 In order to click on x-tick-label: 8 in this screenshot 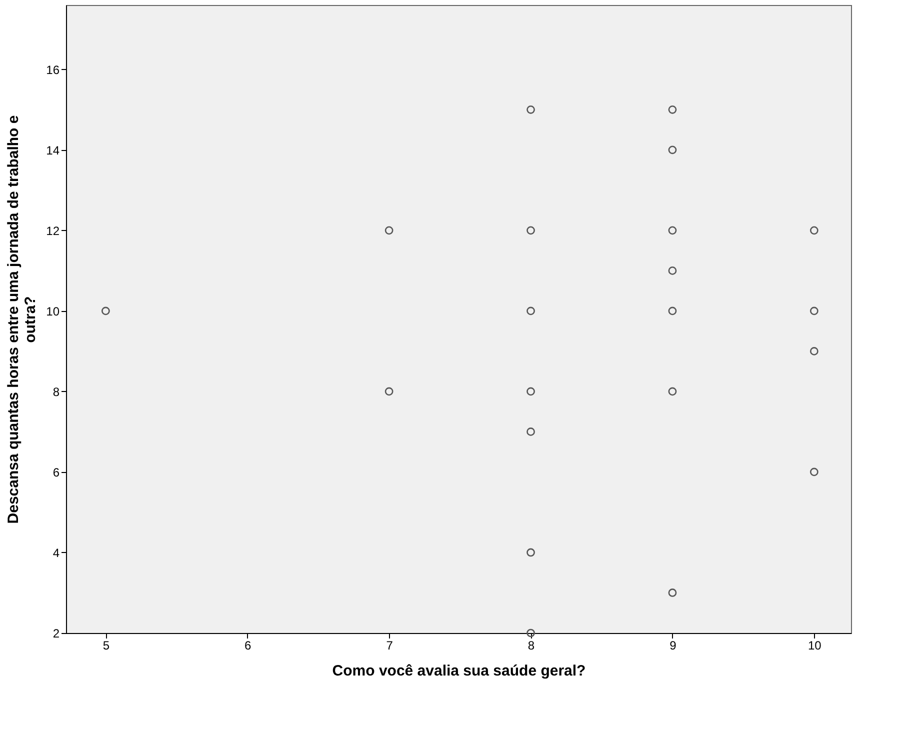, I will do `click(531, 645)`.